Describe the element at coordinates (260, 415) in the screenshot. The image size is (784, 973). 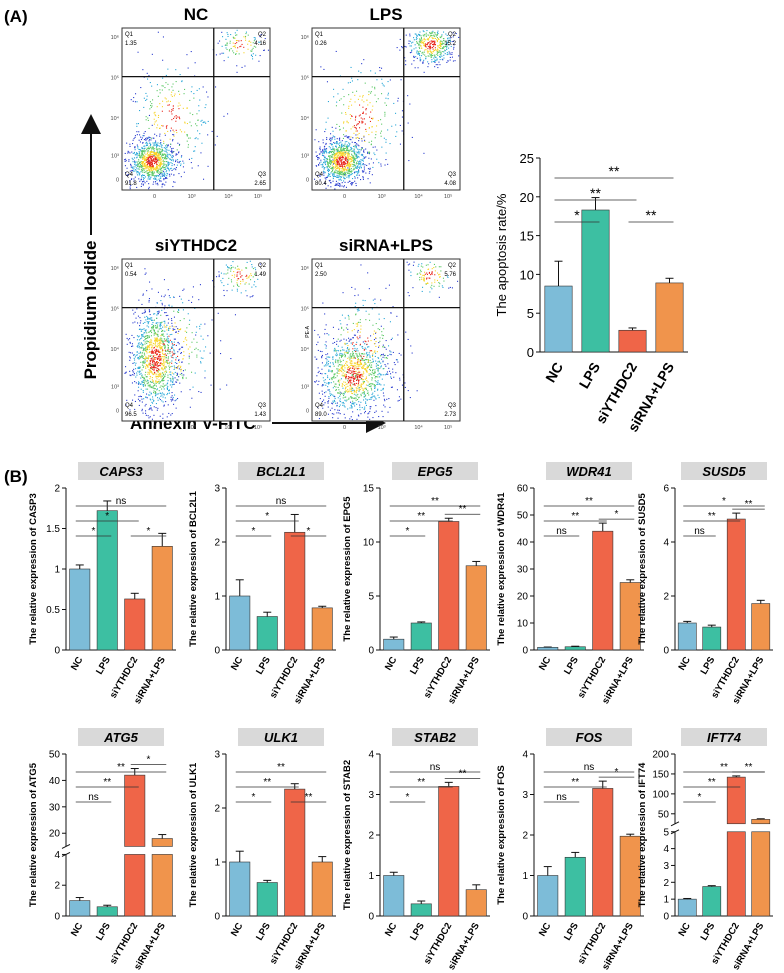
I see `flow-q3-value: 1.43` at that location.